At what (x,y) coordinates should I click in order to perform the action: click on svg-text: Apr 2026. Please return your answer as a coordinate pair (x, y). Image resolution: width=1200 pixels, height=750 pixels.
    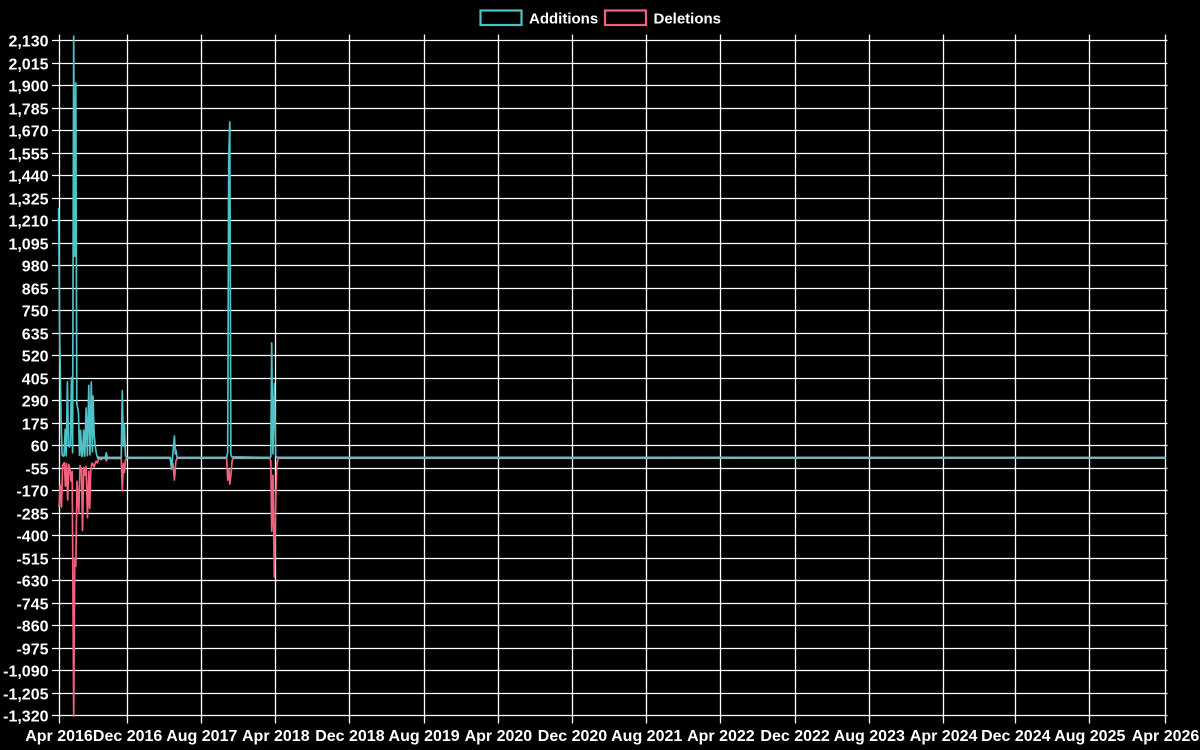
    Looking at the image, I should click on (1166, 736).